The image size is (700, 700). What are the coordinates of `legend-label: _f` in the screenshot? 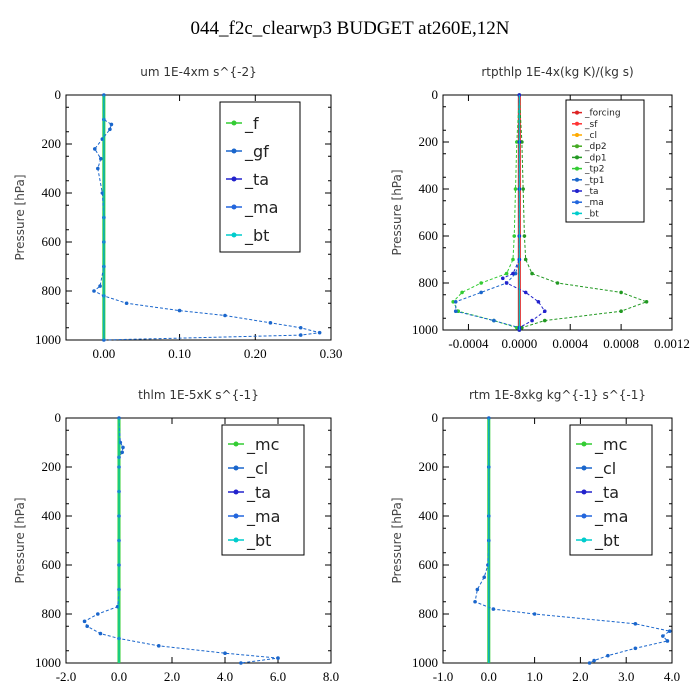 It's located at (251, 124).